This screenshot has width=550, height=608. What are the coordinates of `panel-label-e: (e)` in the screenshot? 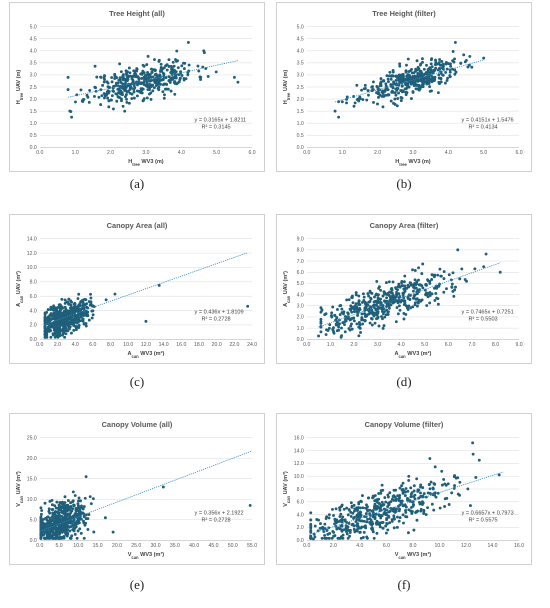 It's located at (137, 584).